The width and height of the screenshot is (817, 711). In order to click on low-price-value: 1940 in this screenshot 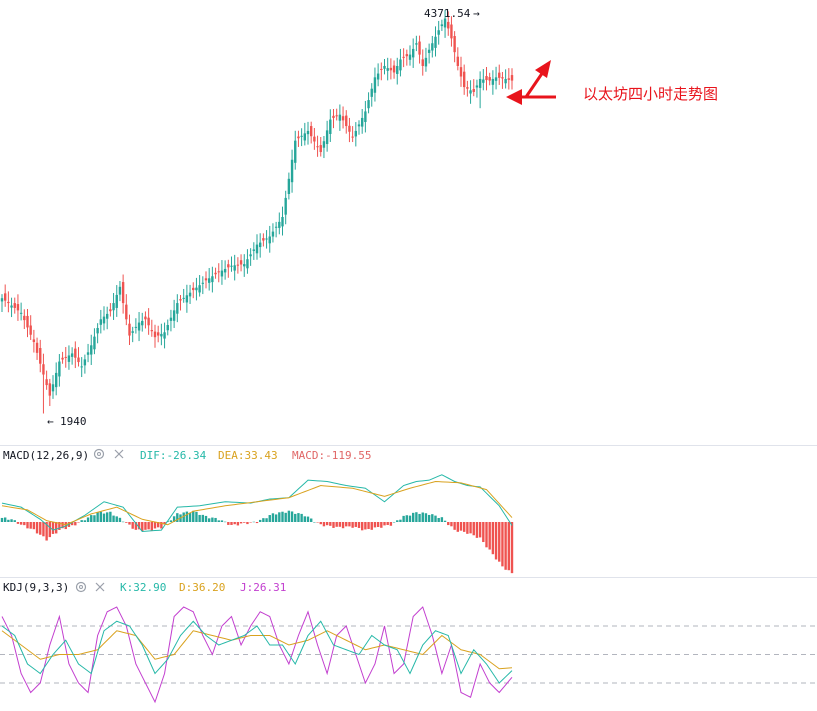, I will do `click(73, 421)`.